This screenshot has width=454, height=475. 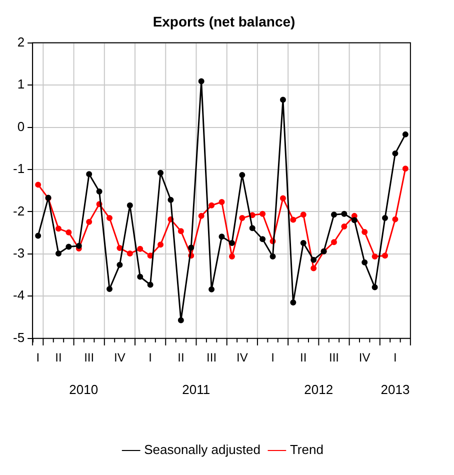 What do you see at coordinates (18, 295) in the screenshot?
I see `y-tick-label: -4` at bounding box center [18, 295].